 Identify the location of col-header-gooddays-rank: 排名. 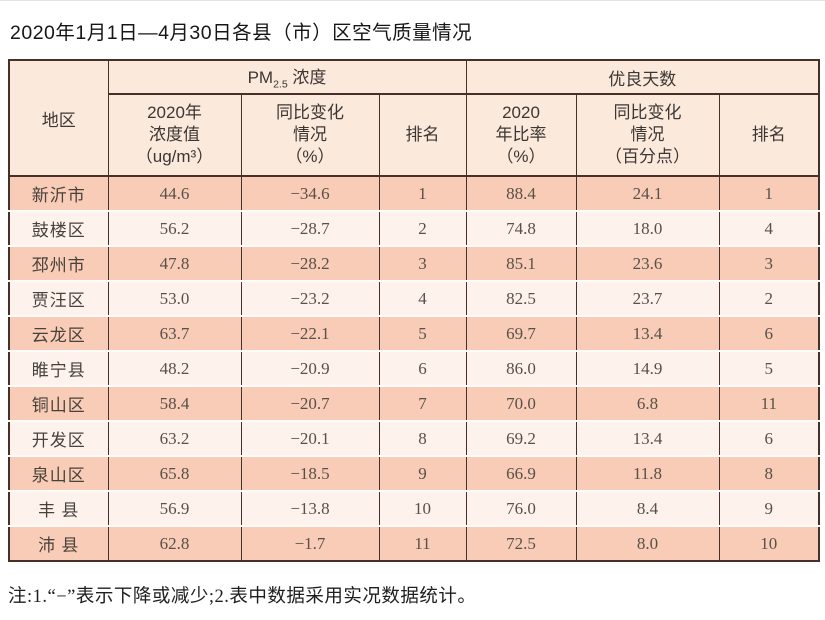
(769, 135).